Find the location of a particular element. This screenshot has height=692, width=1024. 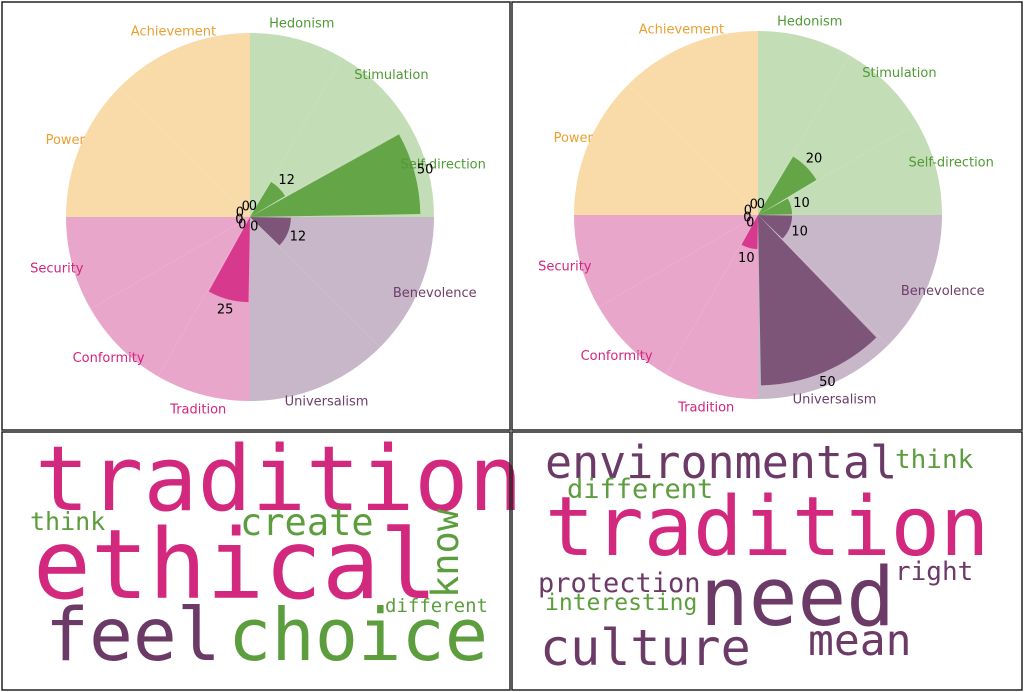

word: create is located at coordinates (307, 522).